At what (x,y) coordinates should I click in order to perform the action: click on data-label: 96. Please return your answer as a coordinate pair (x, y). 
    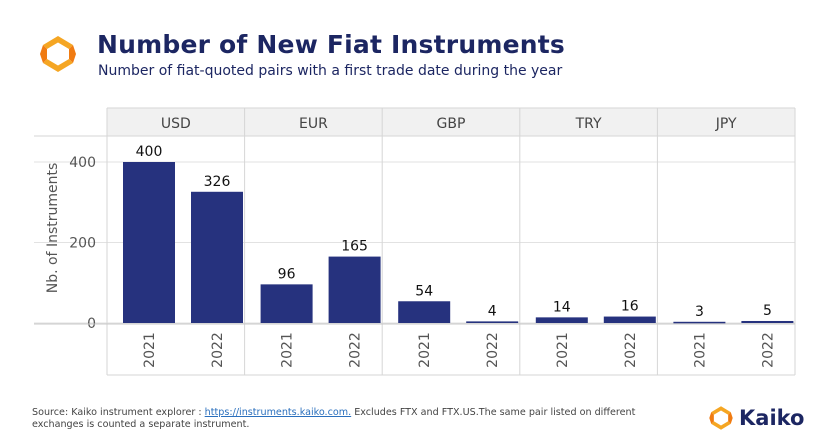
    Looking at the image, I should click on (287, 274).